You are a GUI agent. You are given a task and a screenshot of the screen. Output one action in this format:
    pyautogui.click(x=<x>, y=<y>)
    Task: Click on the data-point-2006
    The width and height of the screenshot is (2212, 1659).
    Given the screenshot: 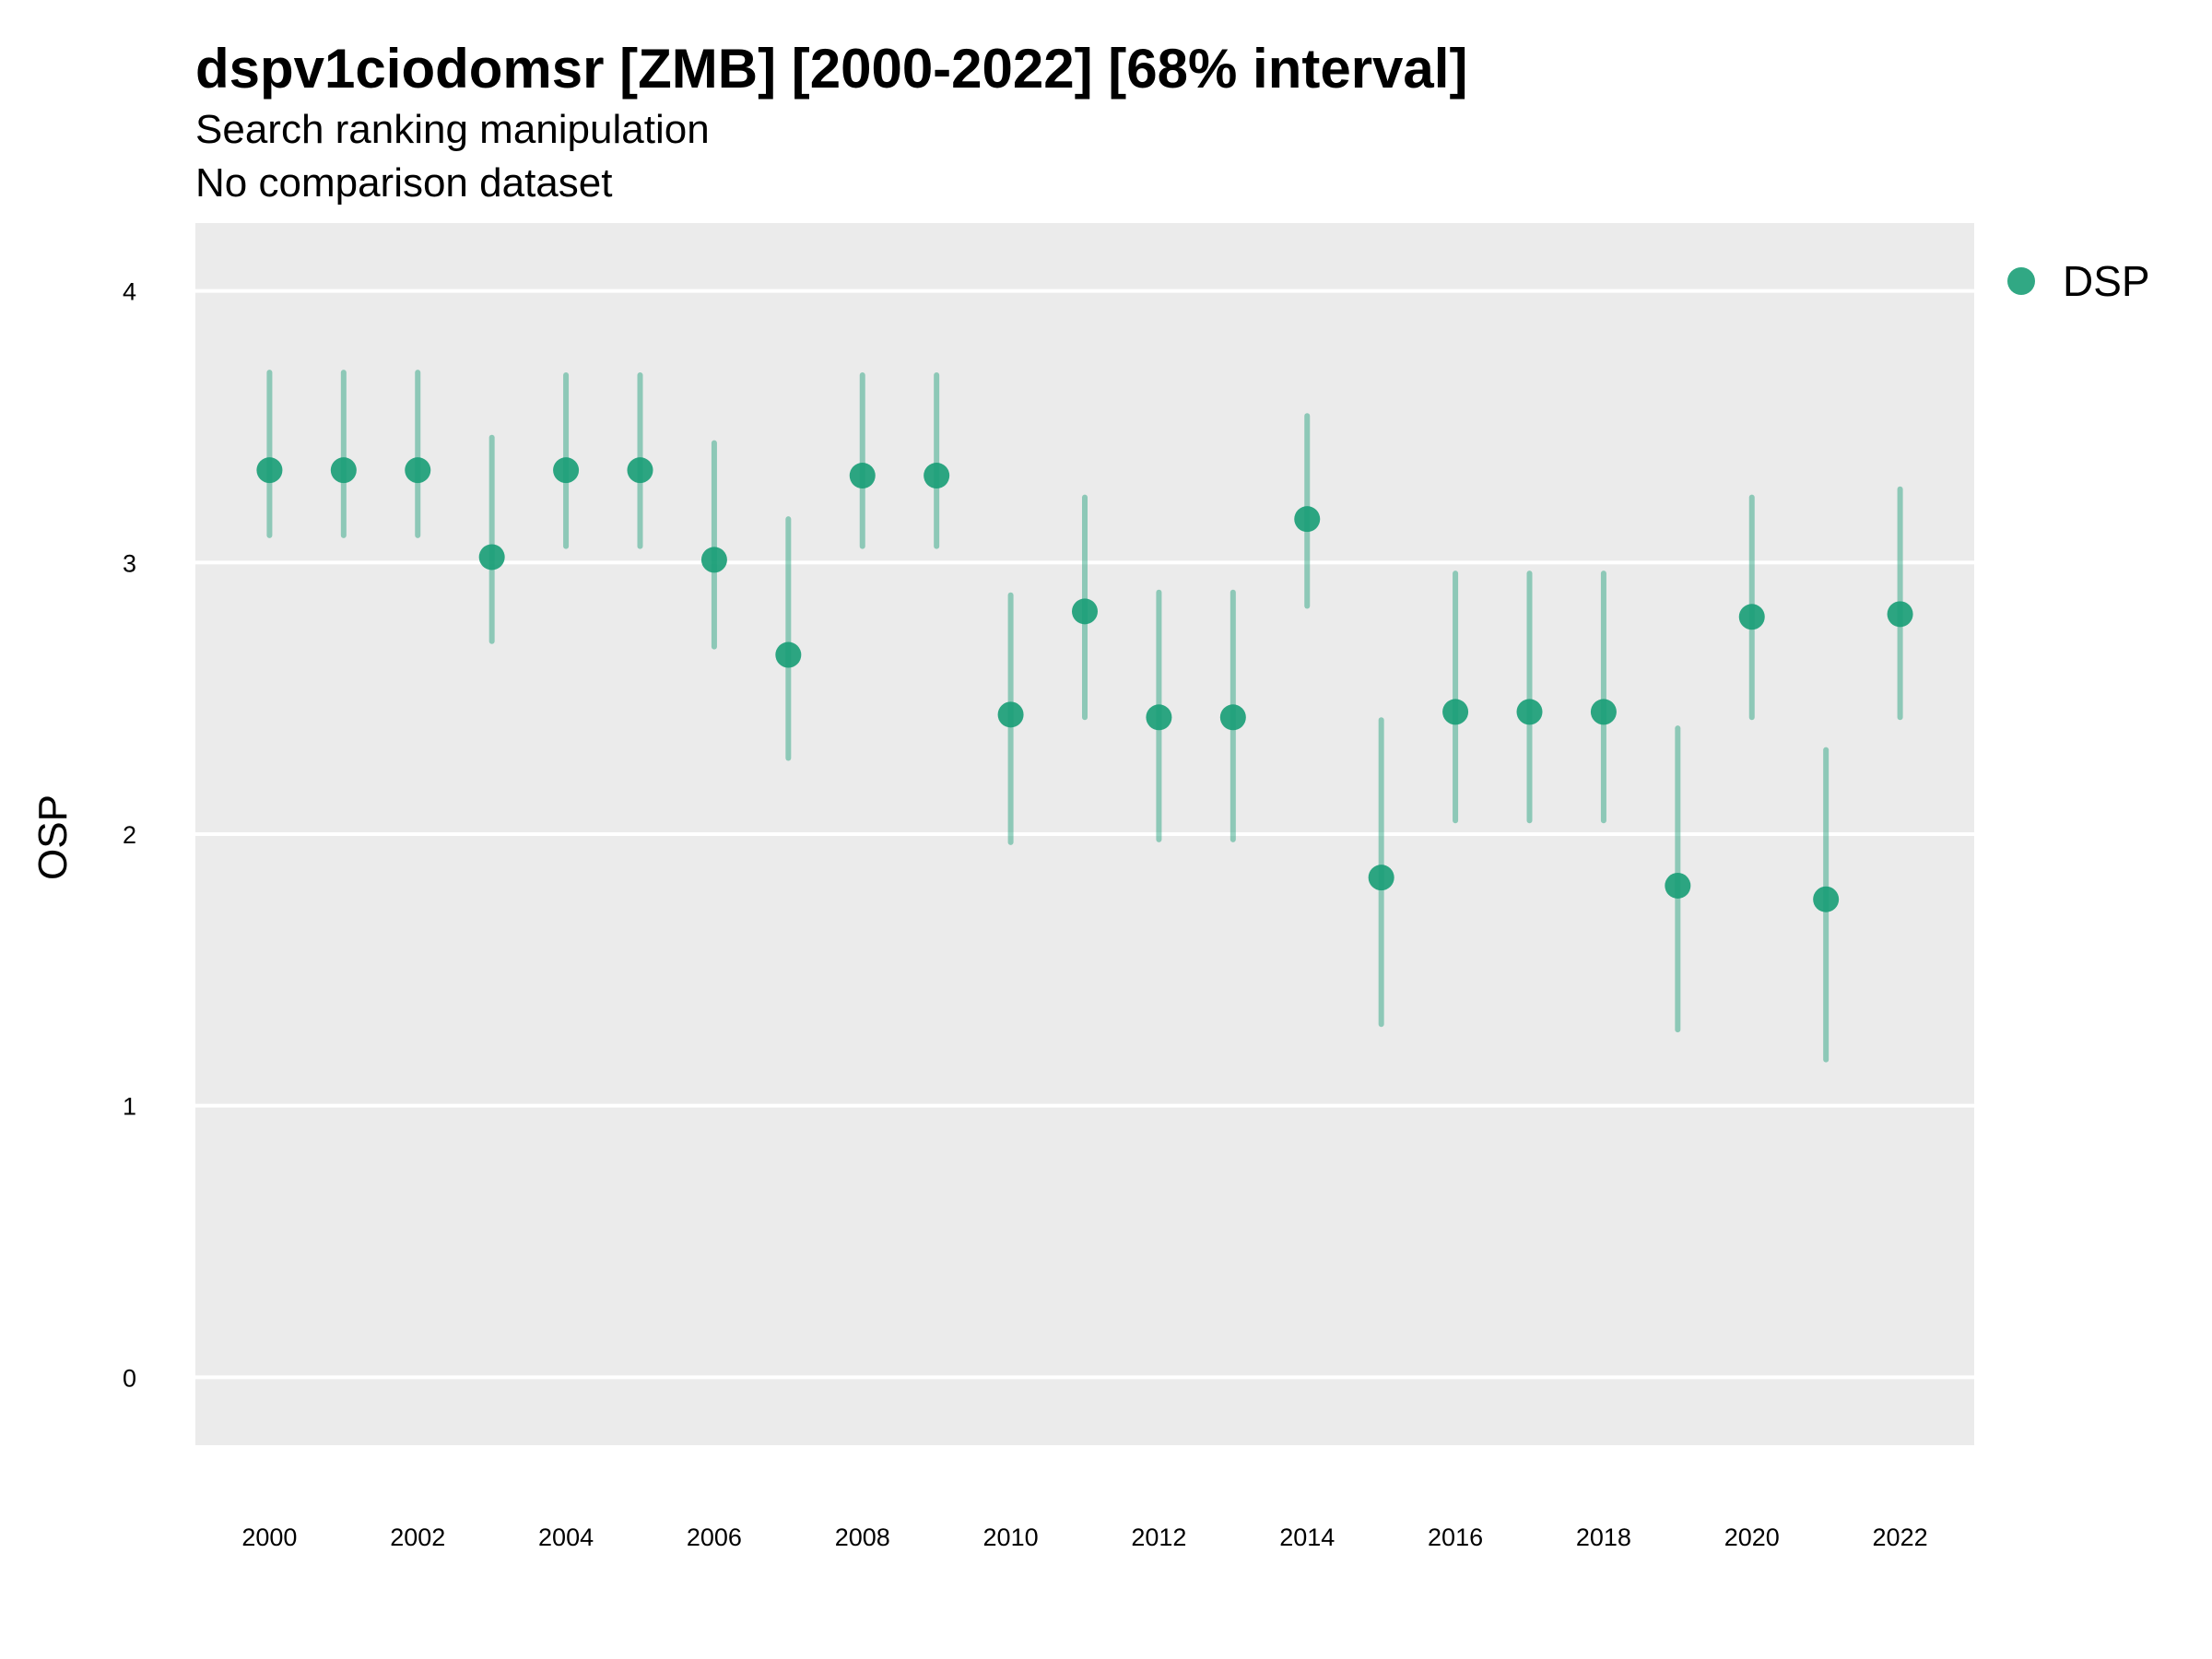 What is the action you would take?
    pyautogui.click(x=713, y=560)
    